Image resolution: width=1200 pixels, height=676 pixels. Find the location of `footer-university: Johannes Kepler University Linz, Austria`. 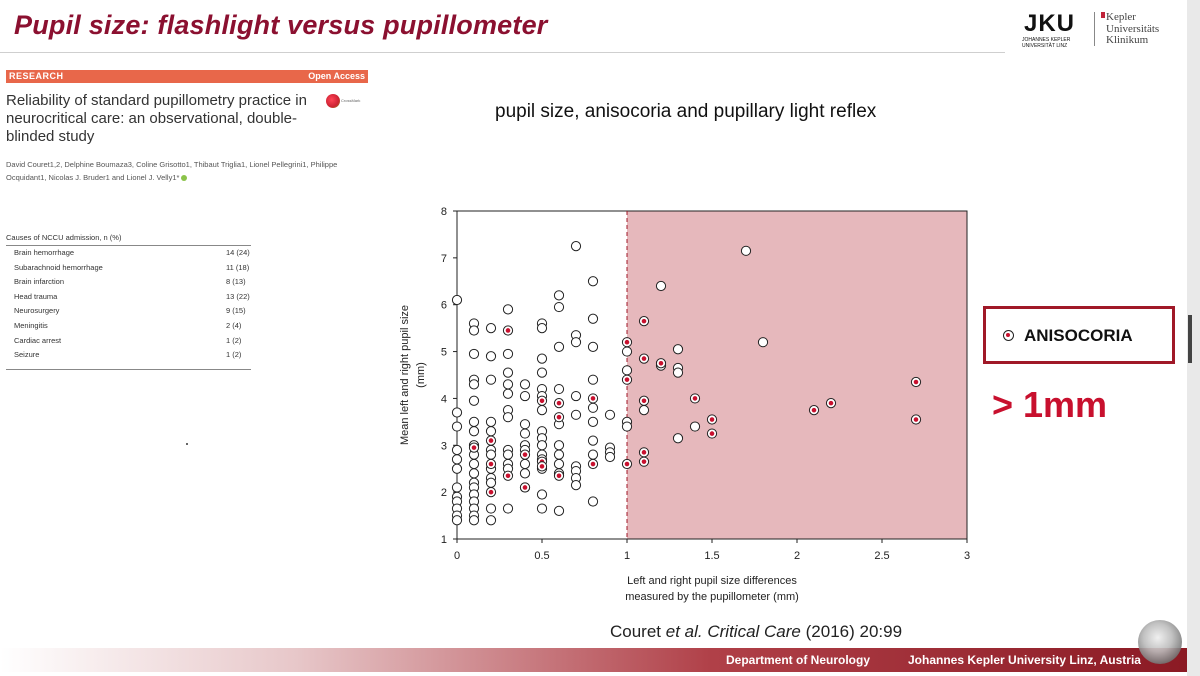

footer-university: Johannes Kepler University Linz, Austria is located at coordinates (1024, 660).